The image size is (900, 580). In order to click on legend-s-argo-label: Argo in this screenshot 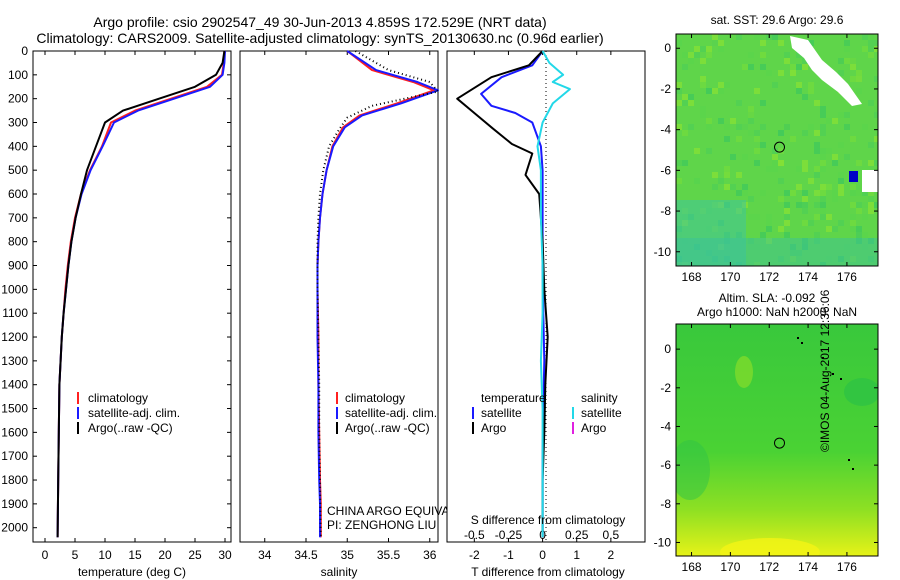, I will do `click(594, 428)`.